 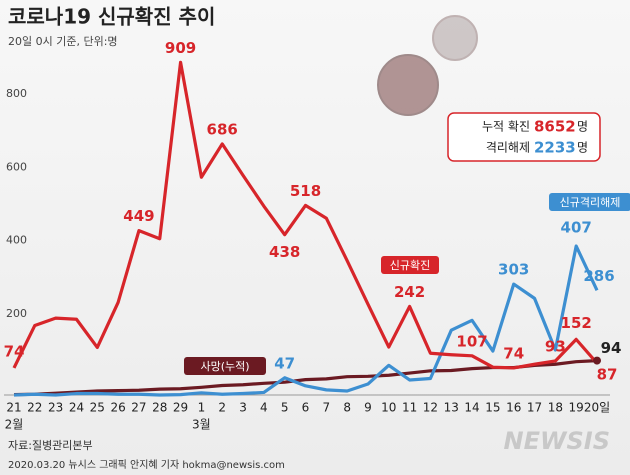 What do you see at coordinates (409, 292) in the screenshot?
I see `data-label: 242` at bounding box center [409, 292].